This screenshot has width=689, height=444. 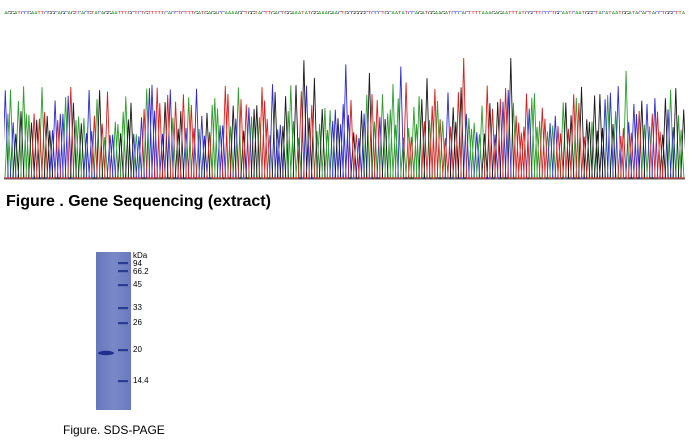 What do you see at coordinates (113, 331) in the screenshot?
I see `gel-lane-image` at bounding box center [113, 331].